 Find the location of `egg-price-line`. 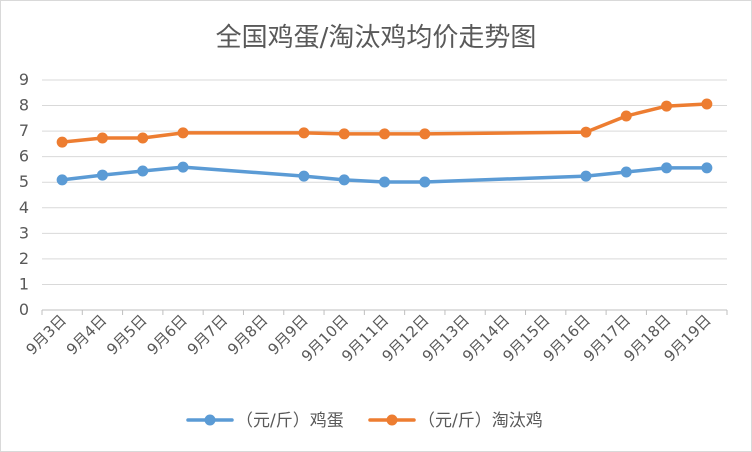

egg-price-line is located at coordinates (384, 174).